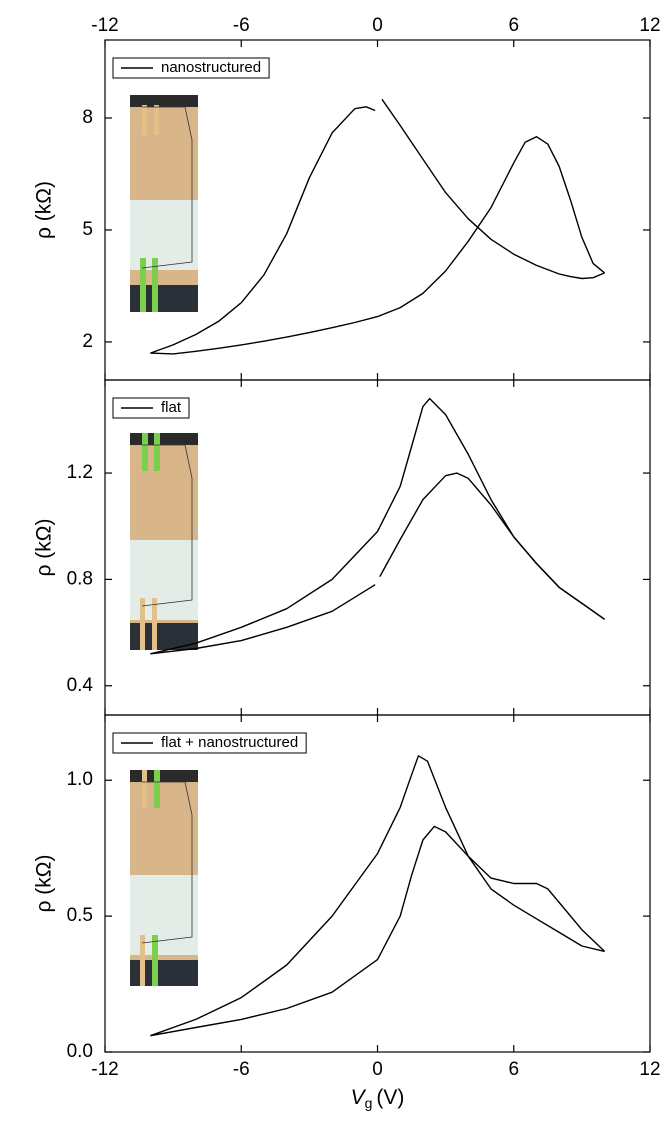 The image size is (668, 1126). I want to click on y-tick-label: 0.5, so click(80, 915).